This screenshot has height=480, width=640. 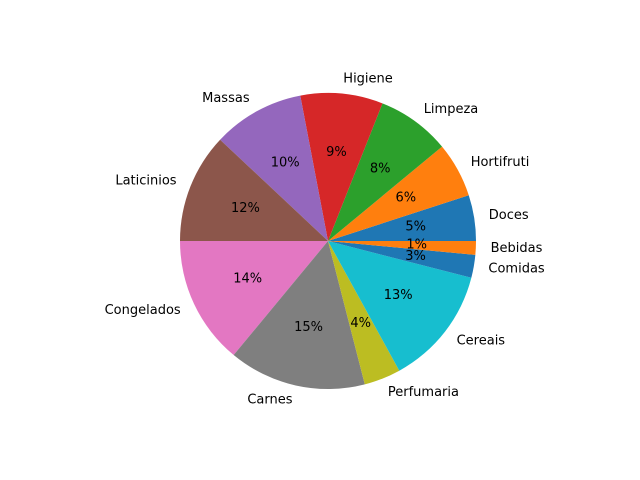 What do you see at coordinates (368, 78) in the screenshot?
I see `pie-category-label-higiene: Higiene` at bounding box center [368, 78].